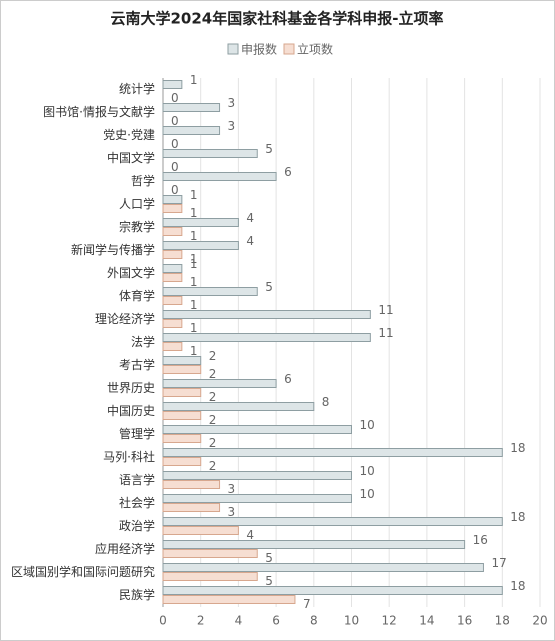 This screenshot has height=641, width=555. I want to click on x-tick-label: 2, so click(201, 621).